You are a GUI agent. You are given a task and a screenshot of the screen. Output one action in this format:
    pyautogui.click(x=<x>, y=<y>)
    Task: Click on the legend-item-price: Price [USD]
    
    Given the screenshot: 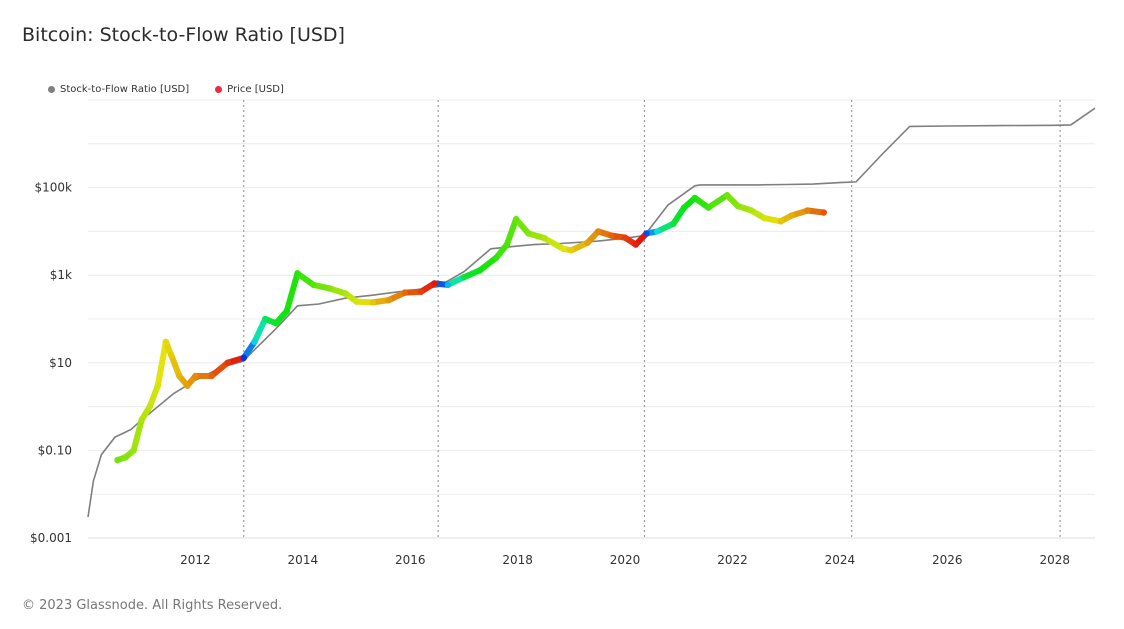 What is the action you would take?
    pyautogui.click(x=249, y=89)
    